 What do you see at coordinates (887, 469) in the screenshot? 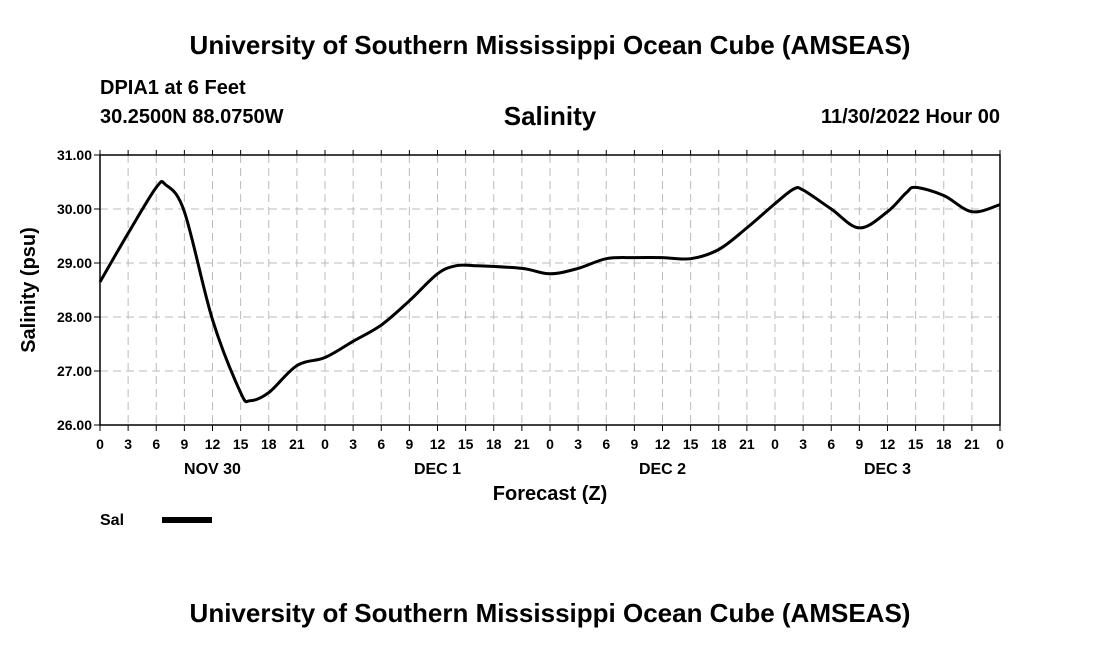
I see `day-label: DEC 3` at bounding box center [887, 469].